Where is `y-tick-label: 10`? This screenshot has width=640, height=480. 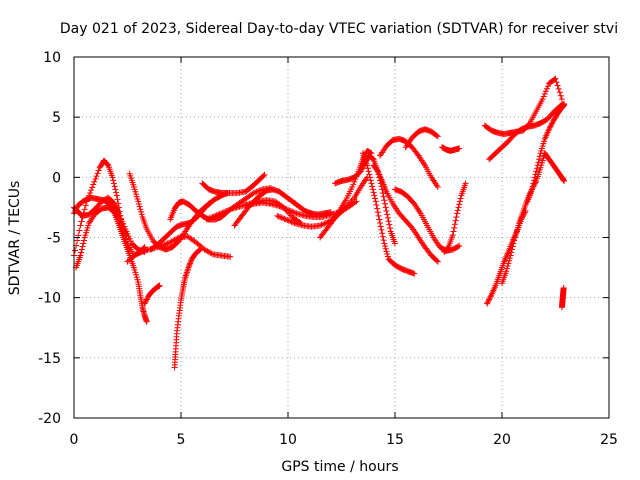 y-tick-label: 10 is located at coordinates (52, 58).